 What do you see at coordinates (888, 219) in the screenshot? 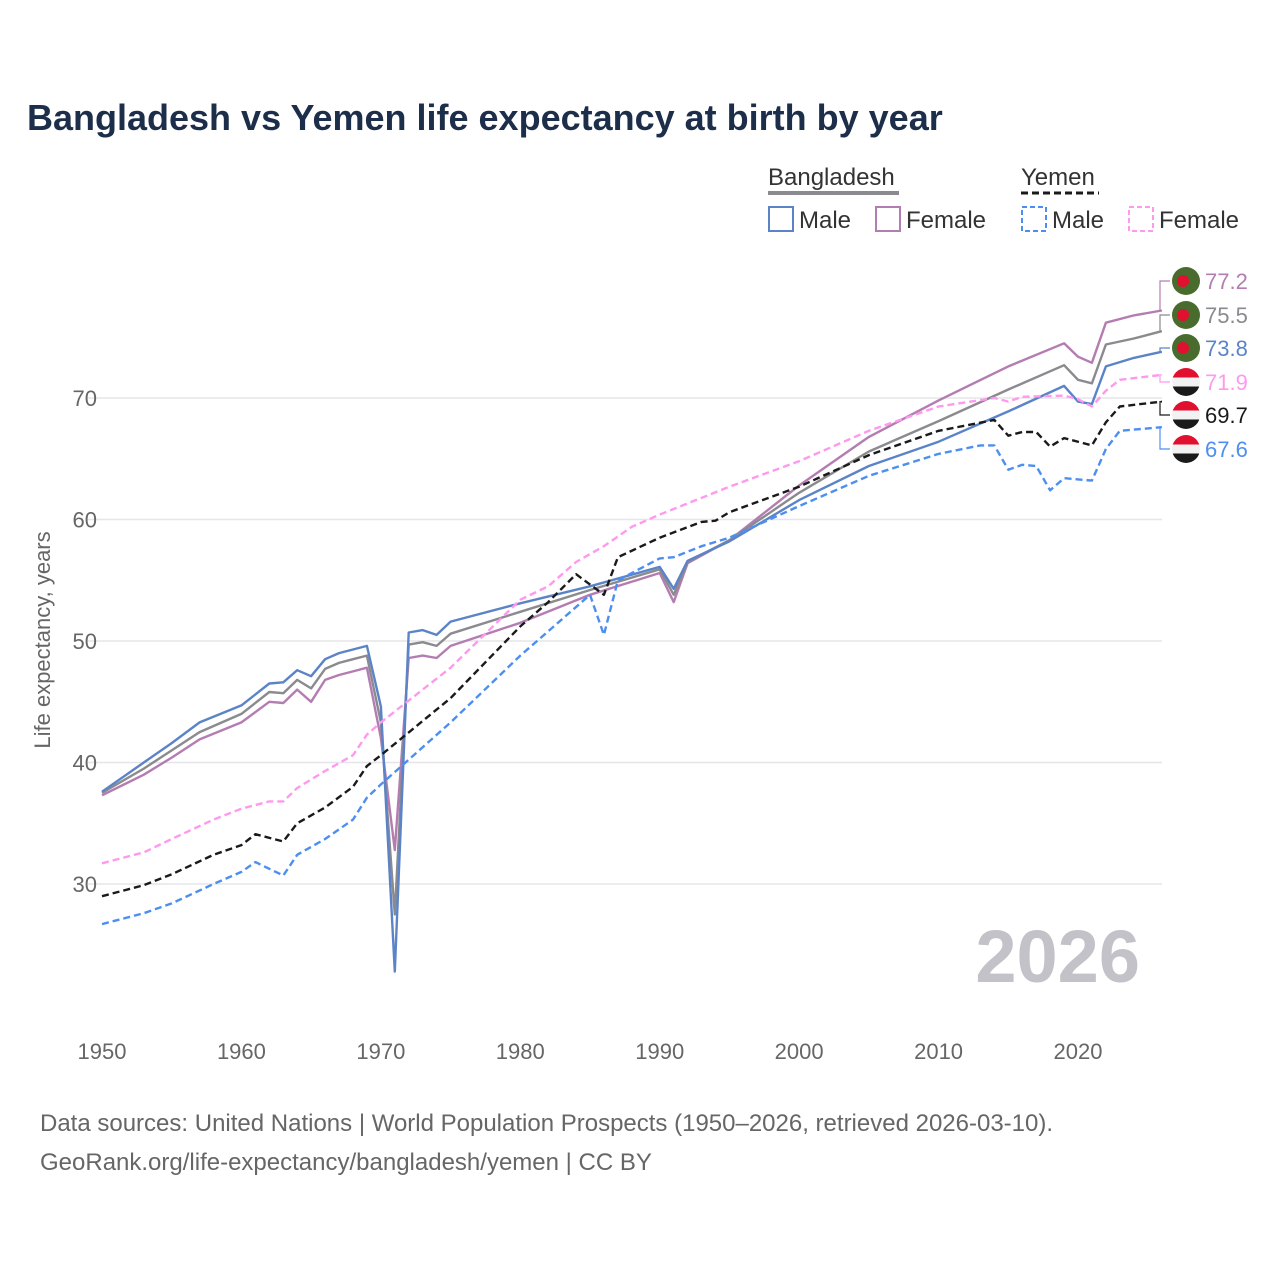
I see `legend-swatch-bangladesh-female` at bounding box center [888, 219].